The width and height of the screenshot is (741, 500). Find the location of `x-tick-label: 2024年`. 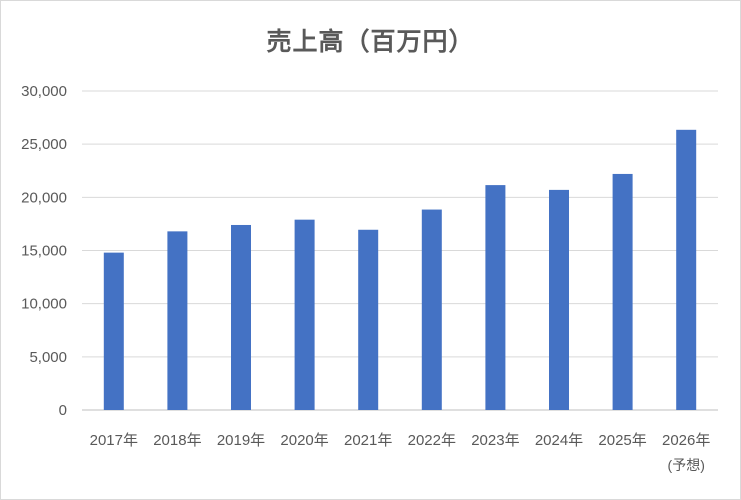

x-tick-label: 2024年 is located at coordinates (559, 440).